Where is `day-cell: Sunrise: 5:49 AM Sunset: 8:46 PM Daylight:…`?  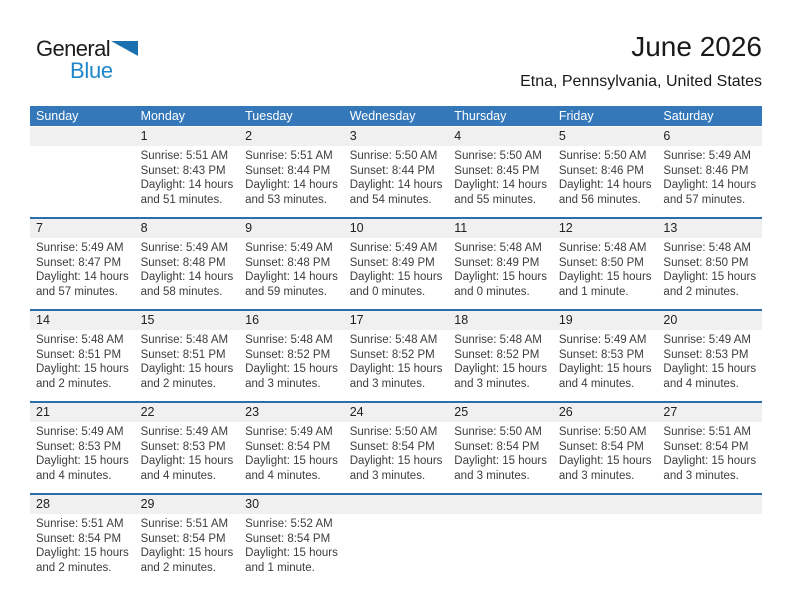
day-cell: Sunrise: 5:49 AM Sunset: 8:46 PM Daylight:… is located at coordinates (709, 181).